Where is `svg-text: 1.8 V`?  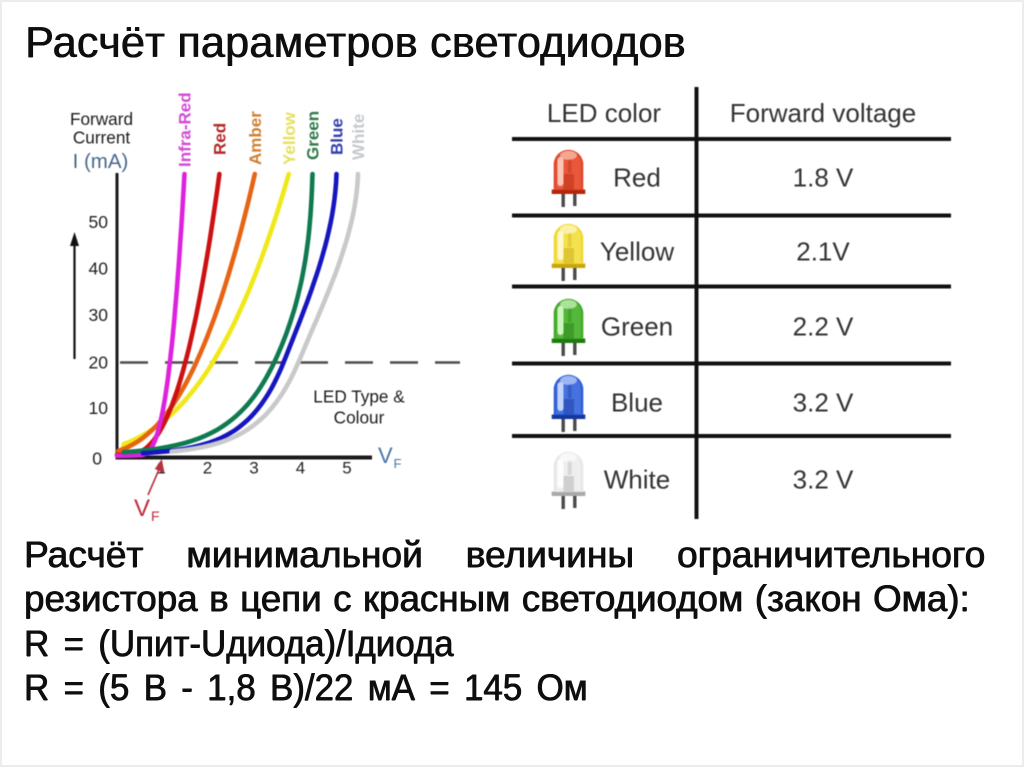
svg-text: 1.8 V is located at coordinates (823, 178).